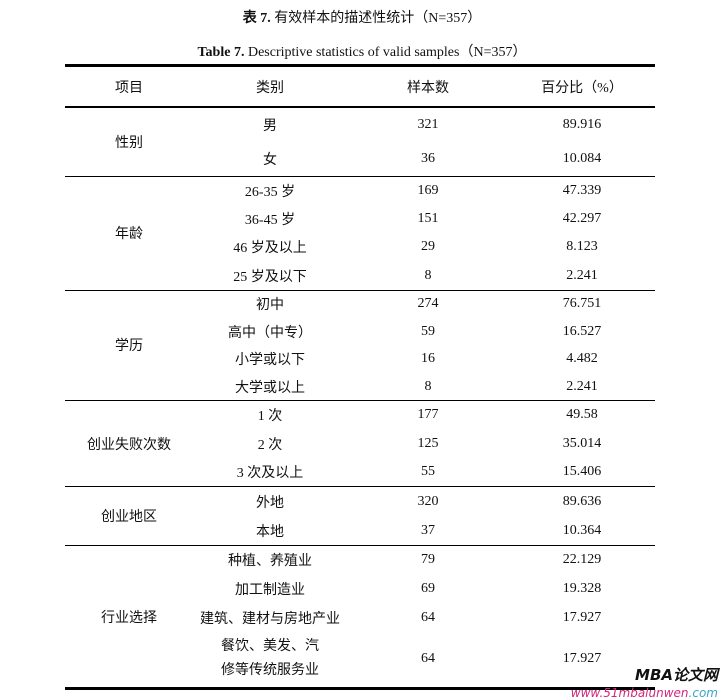 Image resolution: width=724 pixels, height=700 pixels. I want to click on caption-cn-text: 有效样本的描述性统计（N=357）, so click(378, 18).